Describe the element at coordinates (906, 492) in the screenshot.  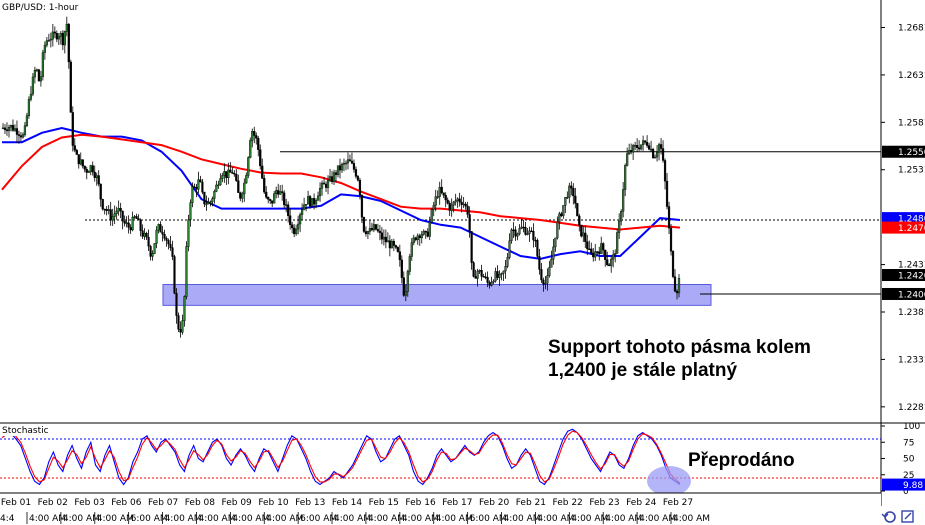
I see `stochastic-tick-label: 0` at that location.